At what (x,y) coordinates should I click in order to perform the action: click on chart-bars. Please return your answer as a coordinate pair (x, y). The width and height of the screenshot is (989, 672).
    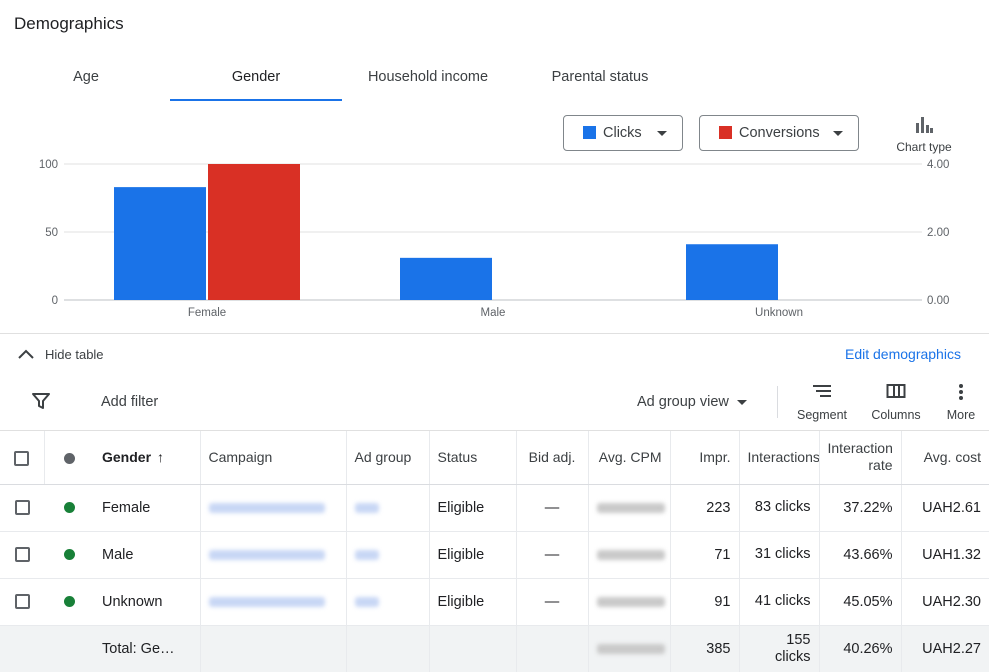
    Looking at the image, I should click on (446, 232).